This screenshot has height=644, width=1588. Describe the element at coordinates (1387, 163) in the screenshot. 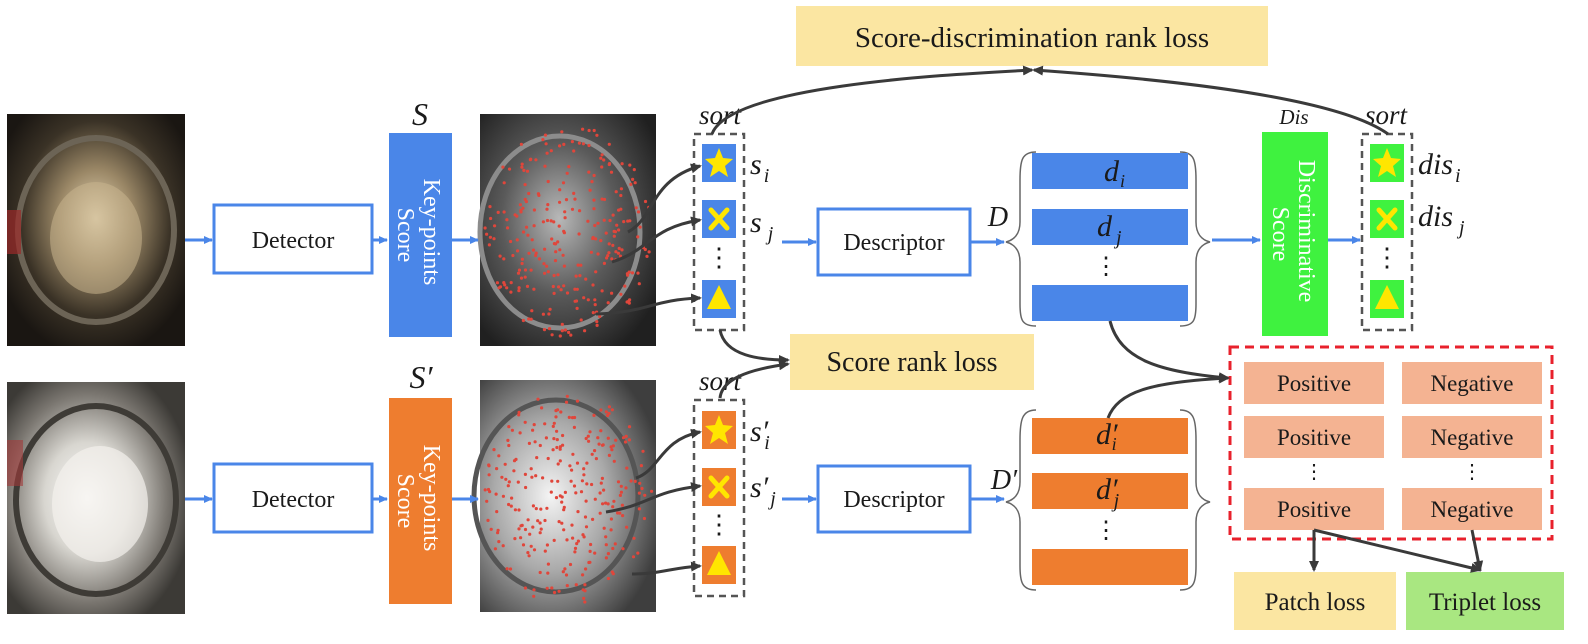

I see `dis-star` at that location.